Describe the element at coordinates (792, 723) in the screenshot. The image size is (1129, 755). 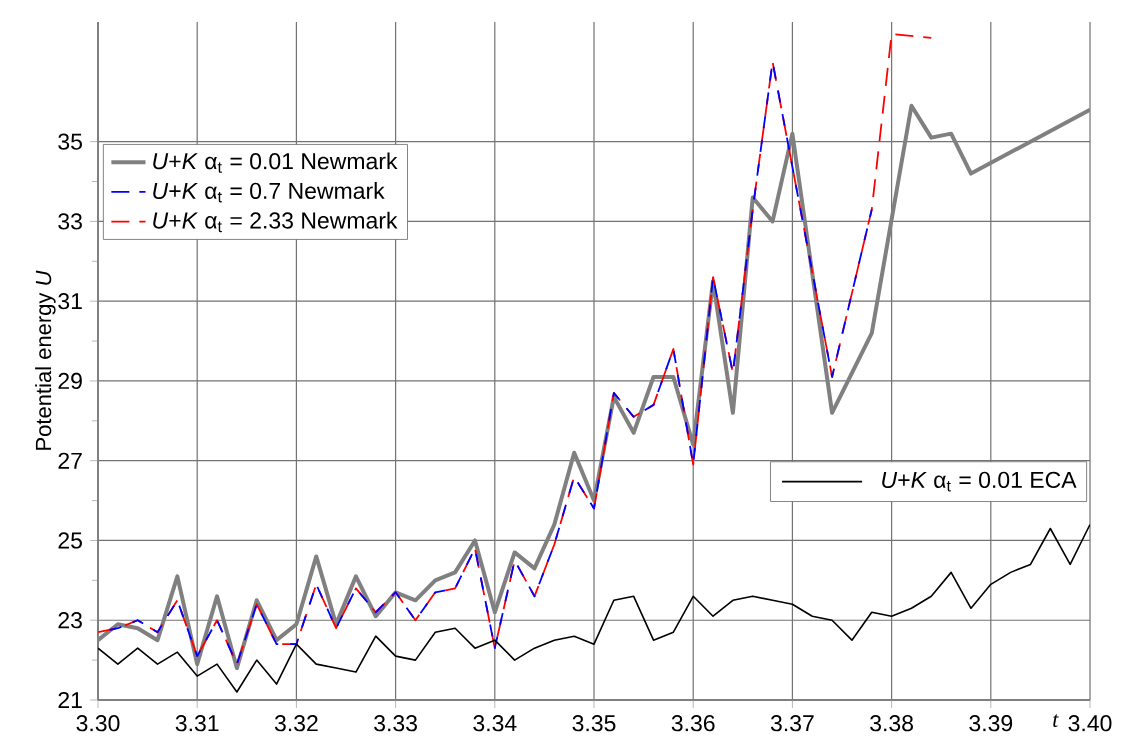
I see `x-tick-label: 3.37` at that location.